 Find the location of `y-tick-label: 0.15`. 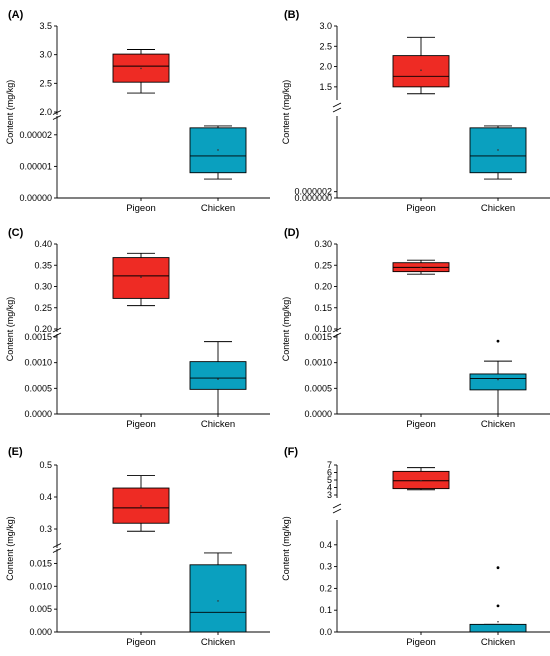

y-tick-label: 0.15 is located at coordinates (323, 308).